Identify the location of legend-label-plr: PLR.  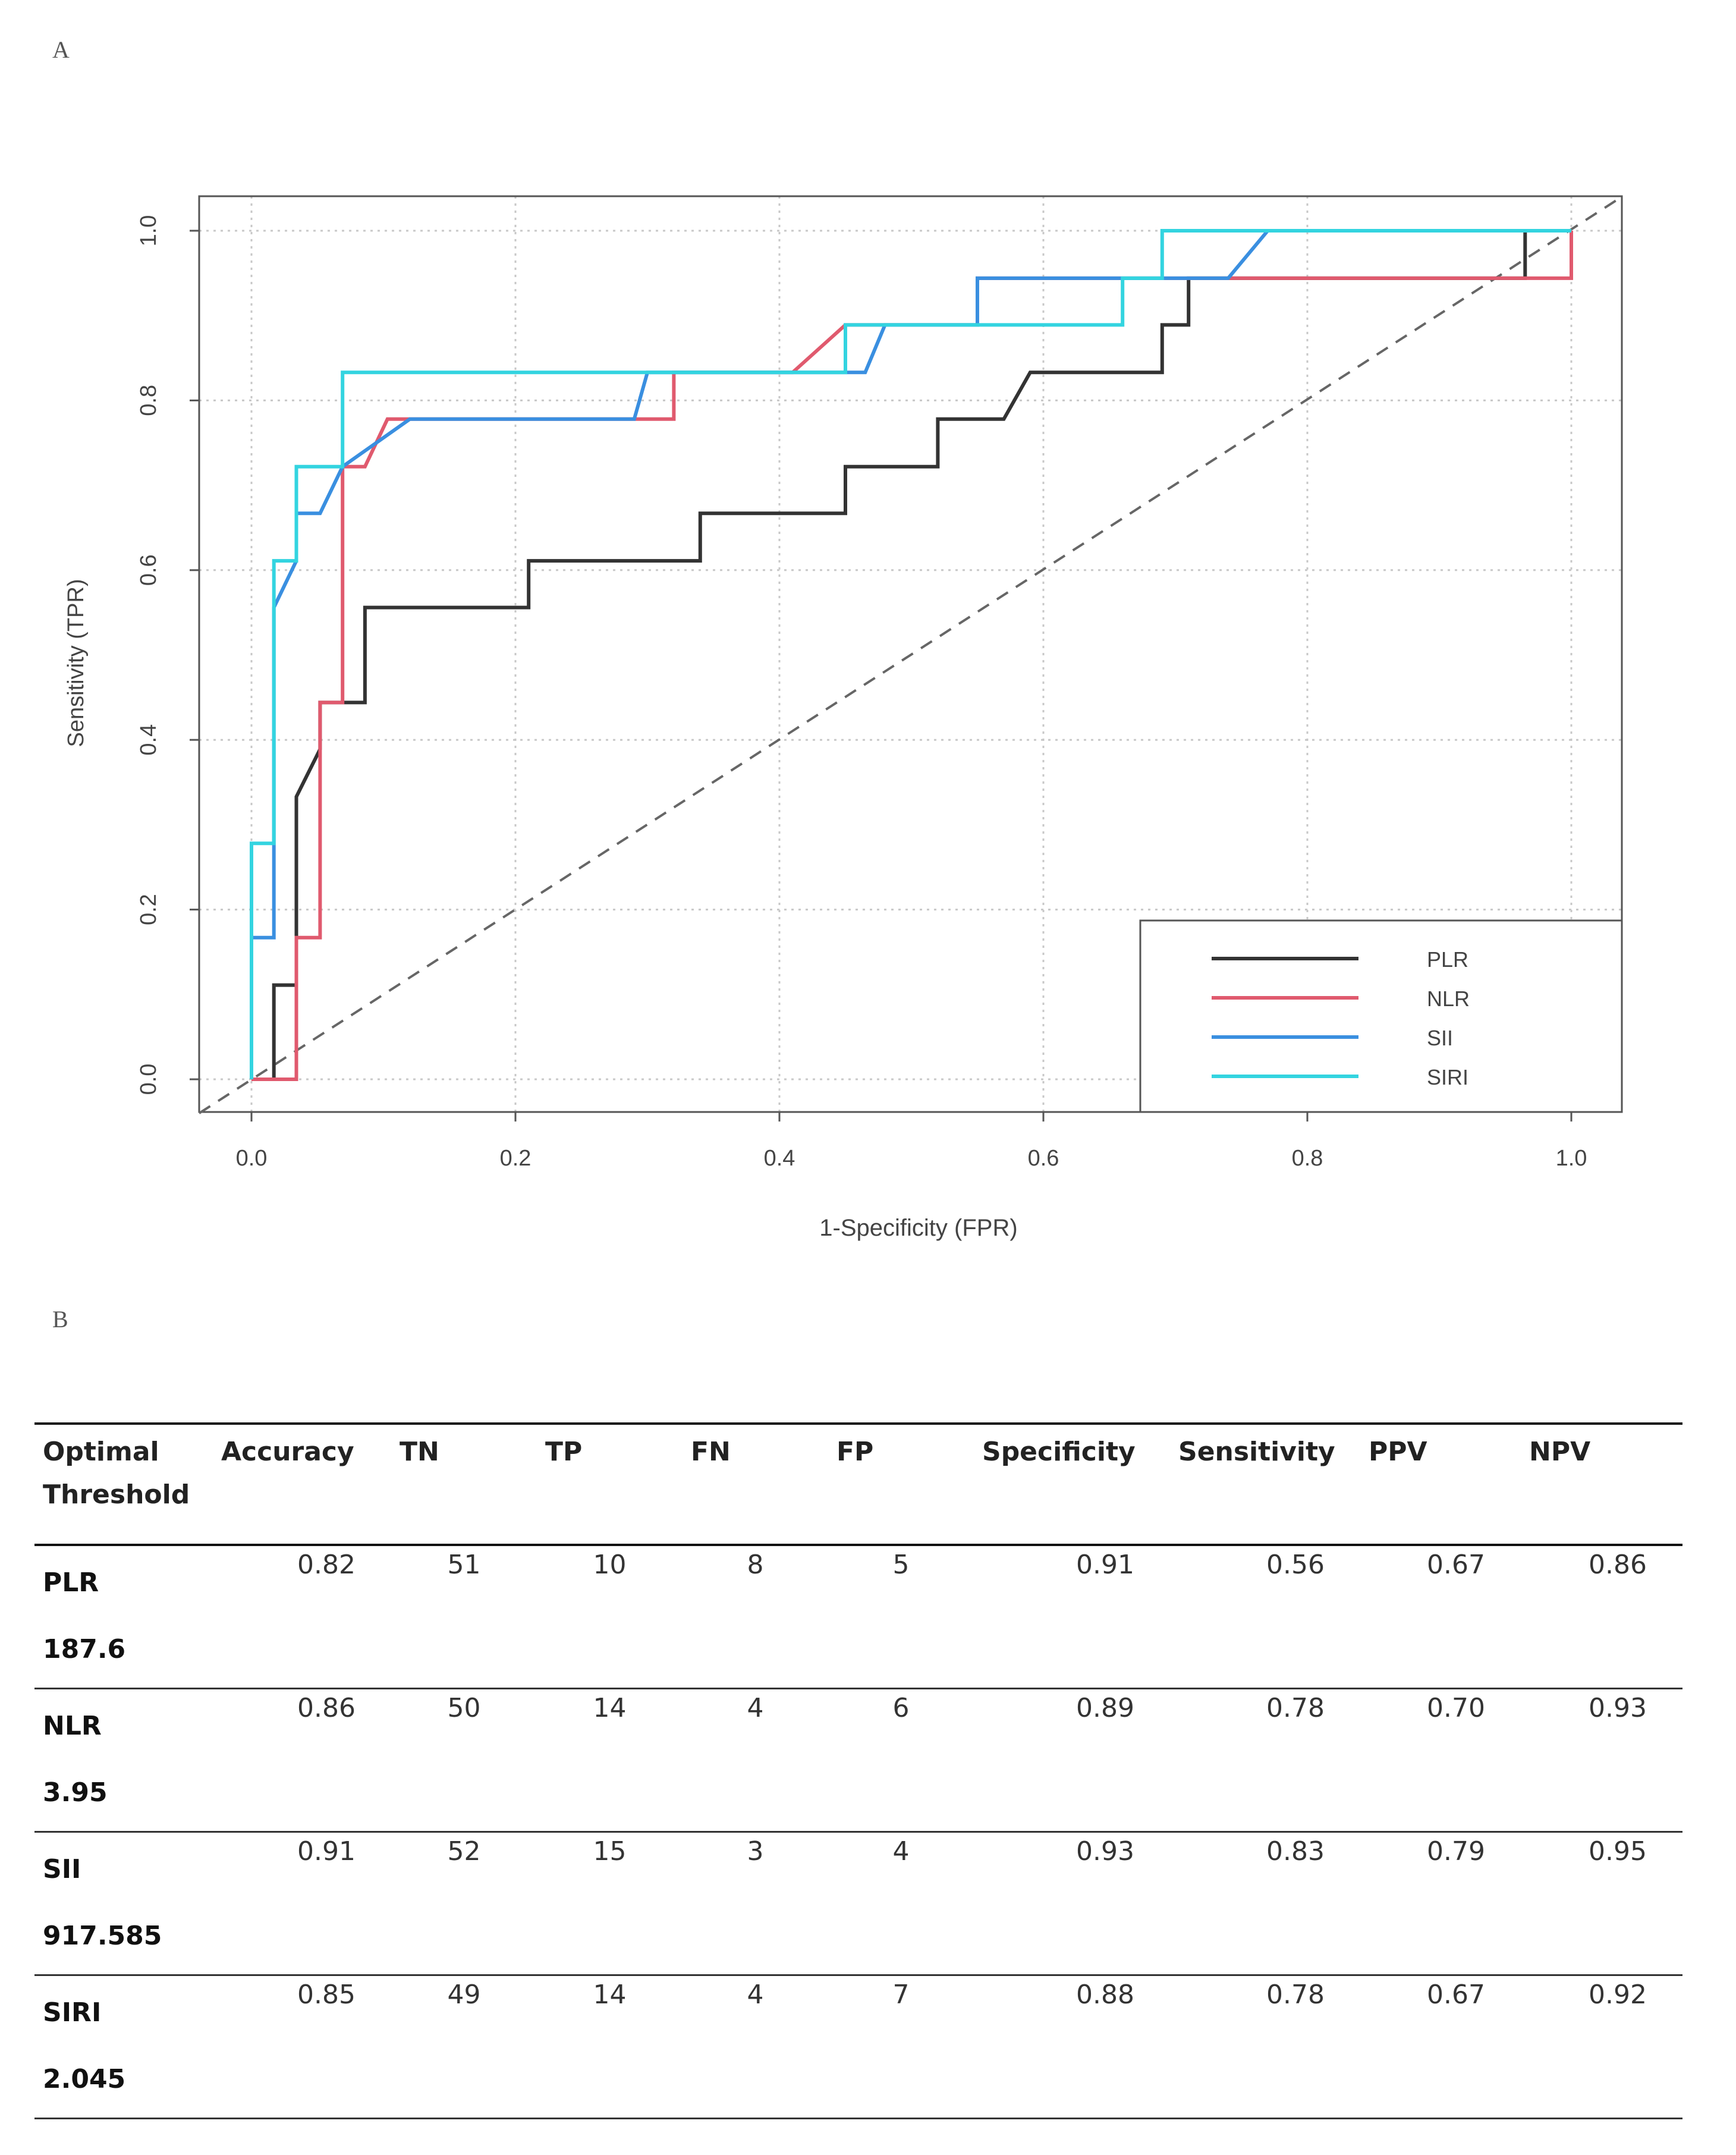
(1447, 959).